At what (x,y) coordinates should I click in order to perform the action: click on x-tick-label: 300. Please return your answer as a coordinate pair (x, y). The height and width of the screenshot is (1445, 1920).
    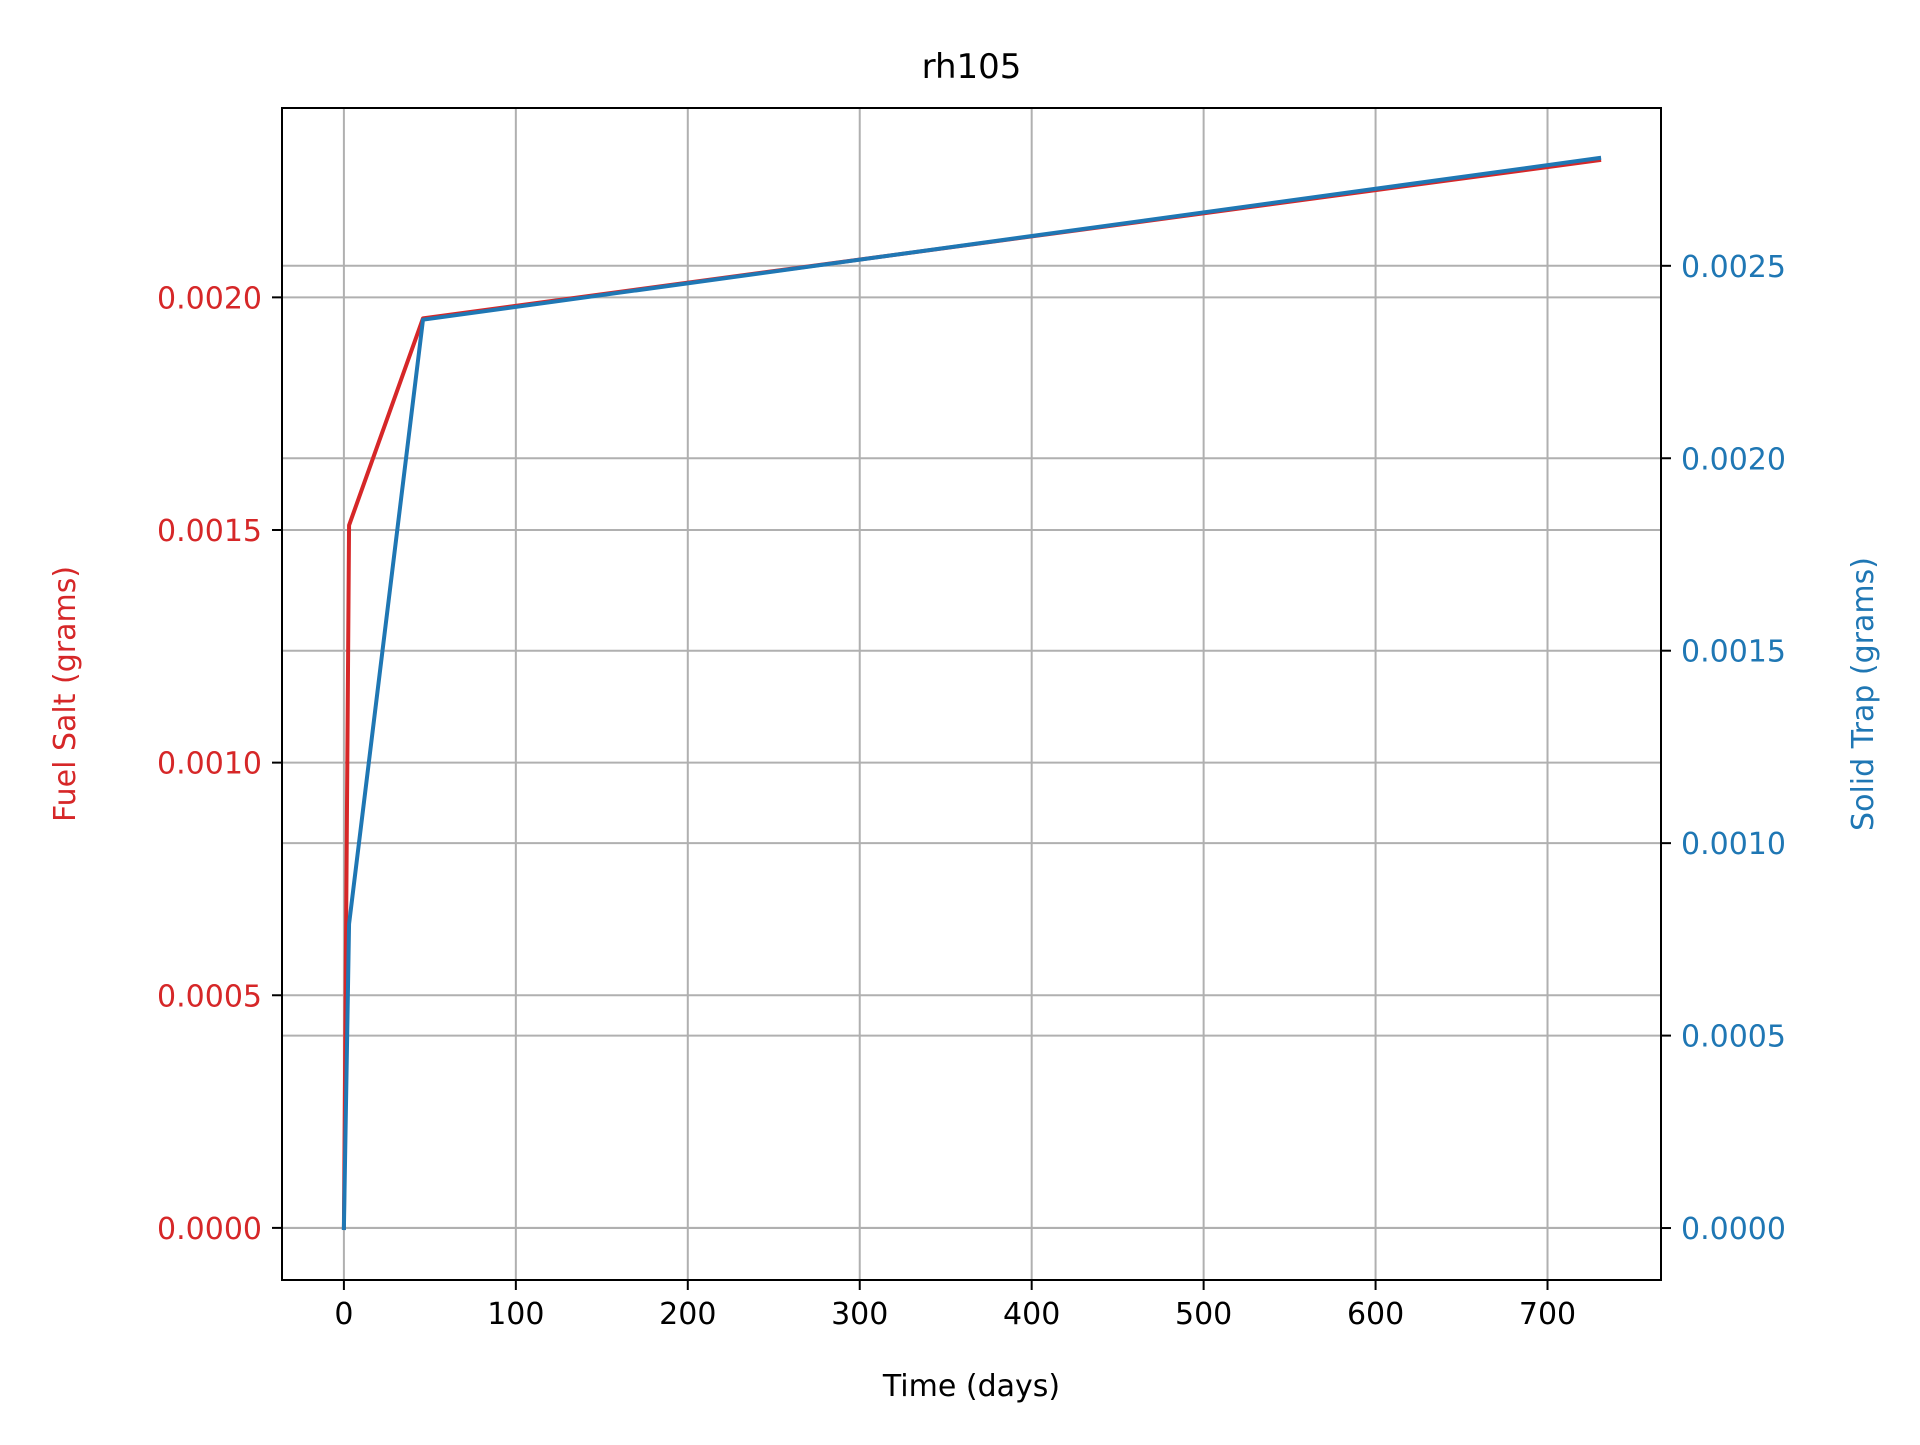
    Looking at the image, I should click on (859, 1314).